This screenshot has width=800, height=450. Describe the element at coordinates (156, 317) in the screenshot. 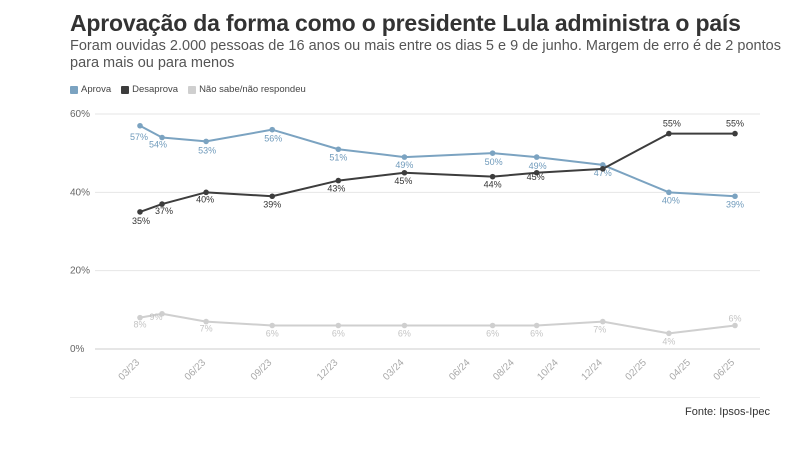

I see `data-label: 9%` at that location.